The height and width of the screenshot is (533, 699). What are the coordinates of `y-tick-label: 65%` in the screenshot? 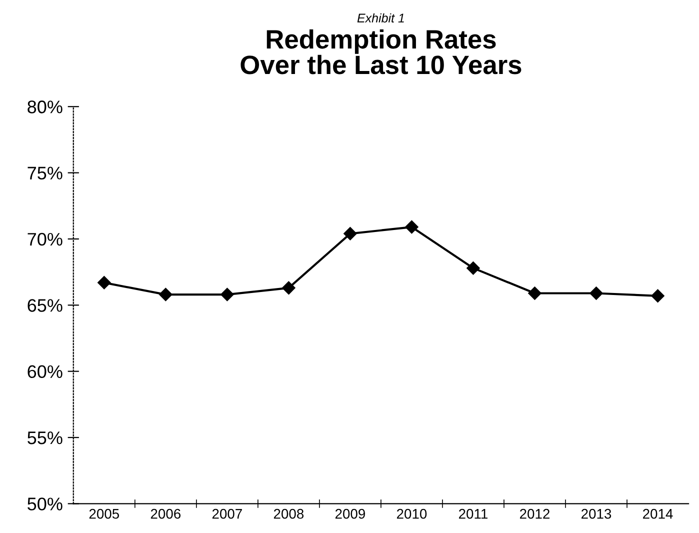 It's located at (45, 305).